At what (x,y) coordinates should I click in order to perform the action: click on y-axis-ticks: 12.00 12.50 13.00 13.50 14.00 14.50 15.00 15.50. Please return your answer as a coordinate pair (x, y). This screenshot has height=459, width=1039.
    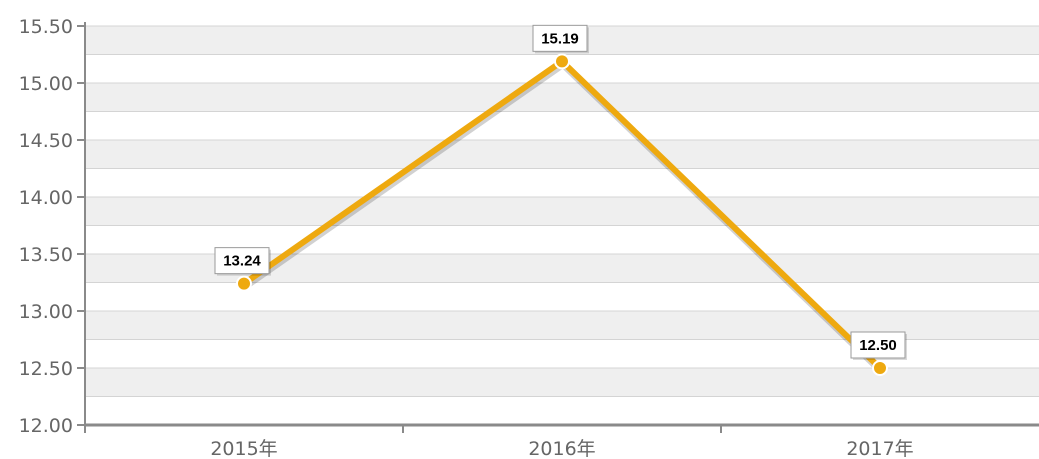
    Looking at the image, I should click on (52, 226).